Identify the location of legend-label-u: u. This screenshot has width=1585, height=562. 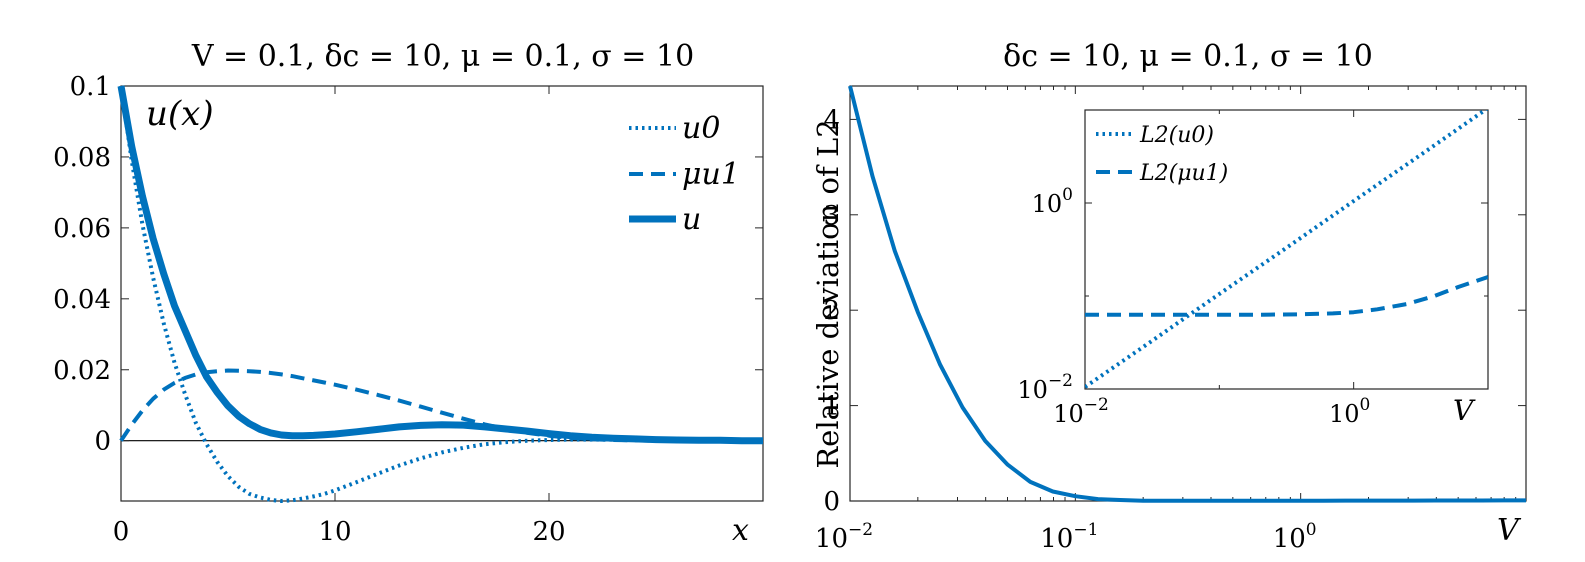
(691, 219).